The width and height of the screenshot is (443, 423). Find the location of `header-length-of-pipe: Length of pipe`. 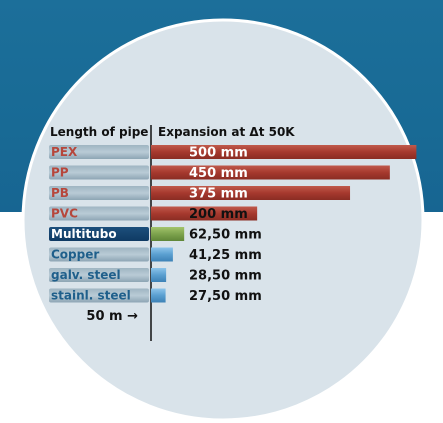

header-length-of-pipe: Length of pipe is located at coordinates (99, 132).